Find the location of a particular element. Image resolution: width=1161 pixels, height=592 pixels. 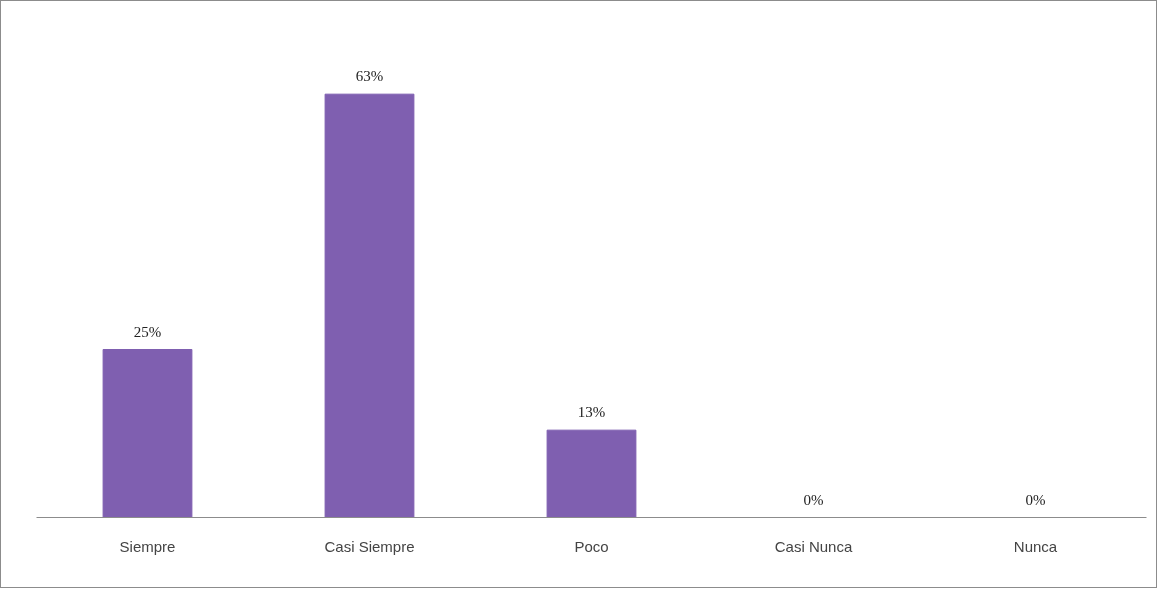

data-label: 13% is located at coordinates (591, 412).